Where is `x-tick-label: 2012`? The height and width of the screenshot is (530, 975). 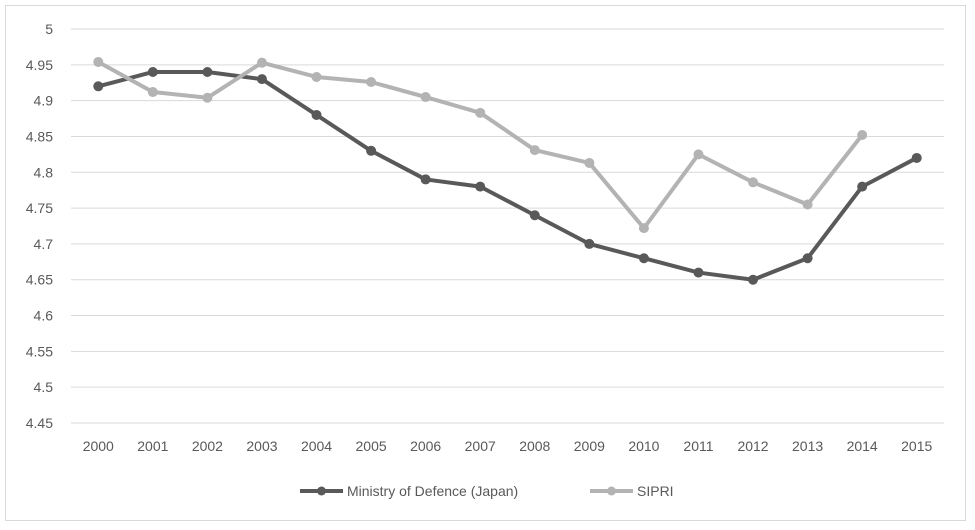 x-tick-label: 2012 is located at coordinates (752, 446).